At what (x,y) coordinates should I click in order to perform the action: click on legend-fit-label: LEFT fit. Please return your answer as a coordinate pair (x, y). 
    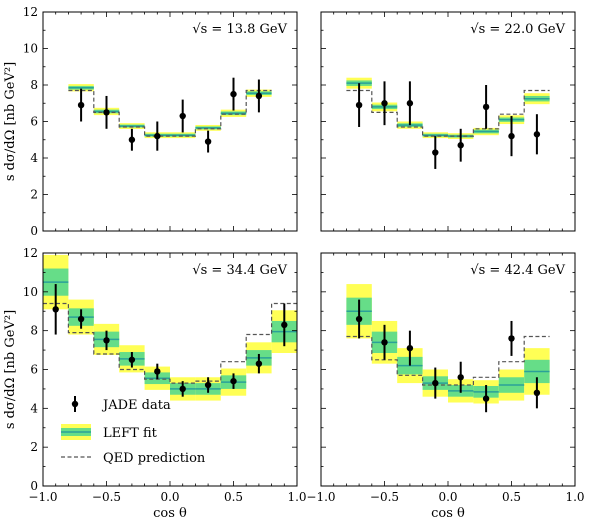
    Looking at the image, I should click on (130, 433).